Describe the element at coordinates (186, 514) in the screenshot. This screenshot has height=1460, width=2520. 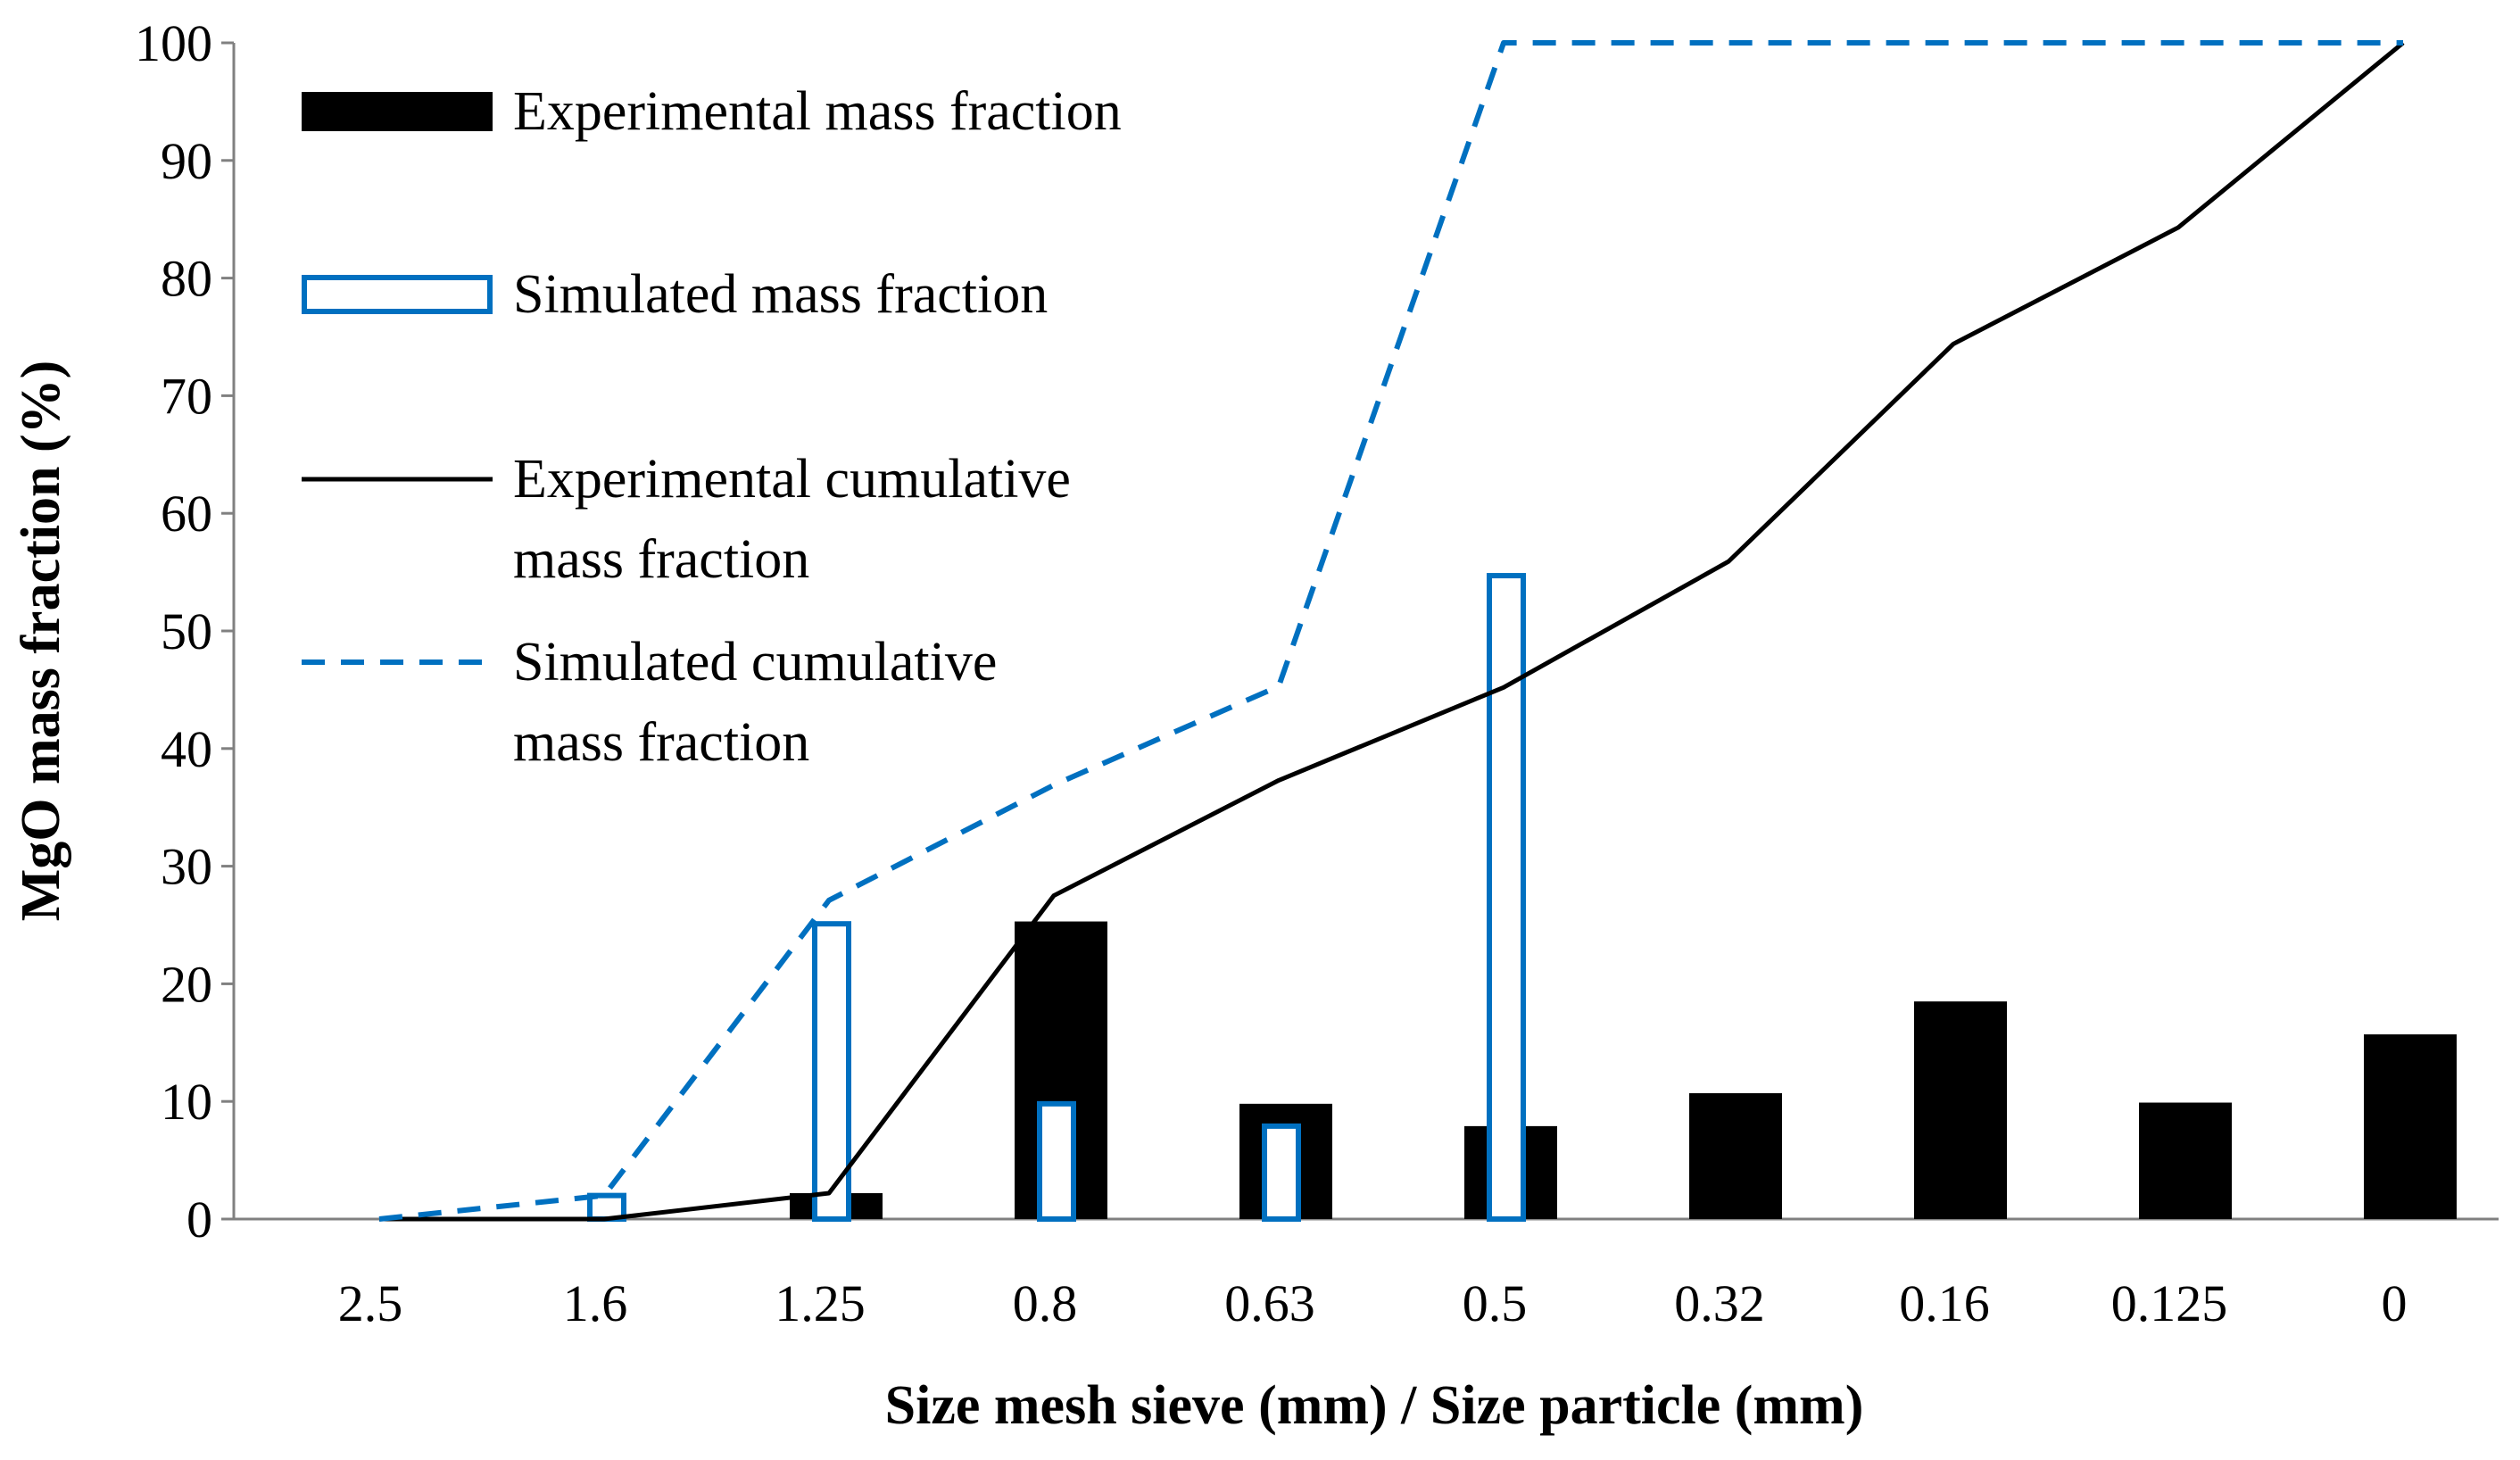
I see `y-tick-label: 60` at that location.